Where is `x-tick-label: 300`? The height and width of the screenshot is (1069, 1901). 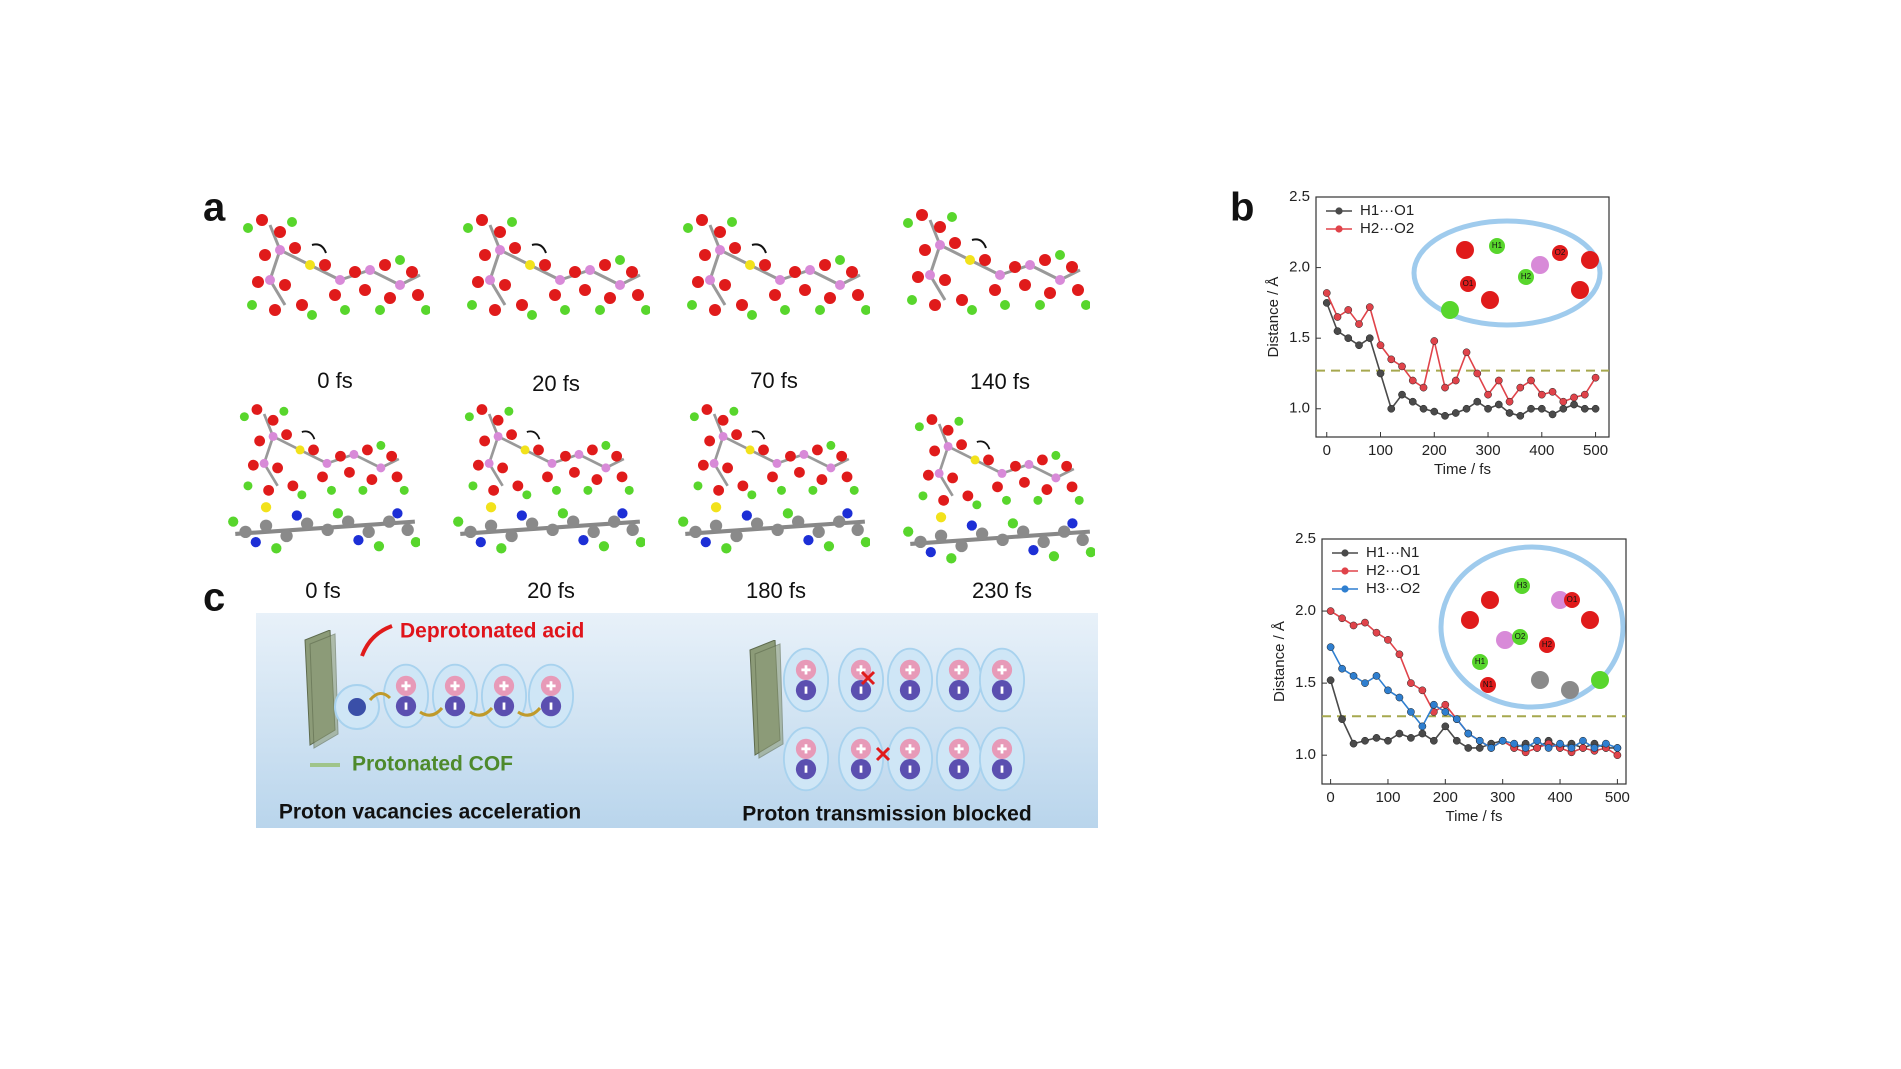 x-tick-label: 300 is located at coordinates (1488, 450).